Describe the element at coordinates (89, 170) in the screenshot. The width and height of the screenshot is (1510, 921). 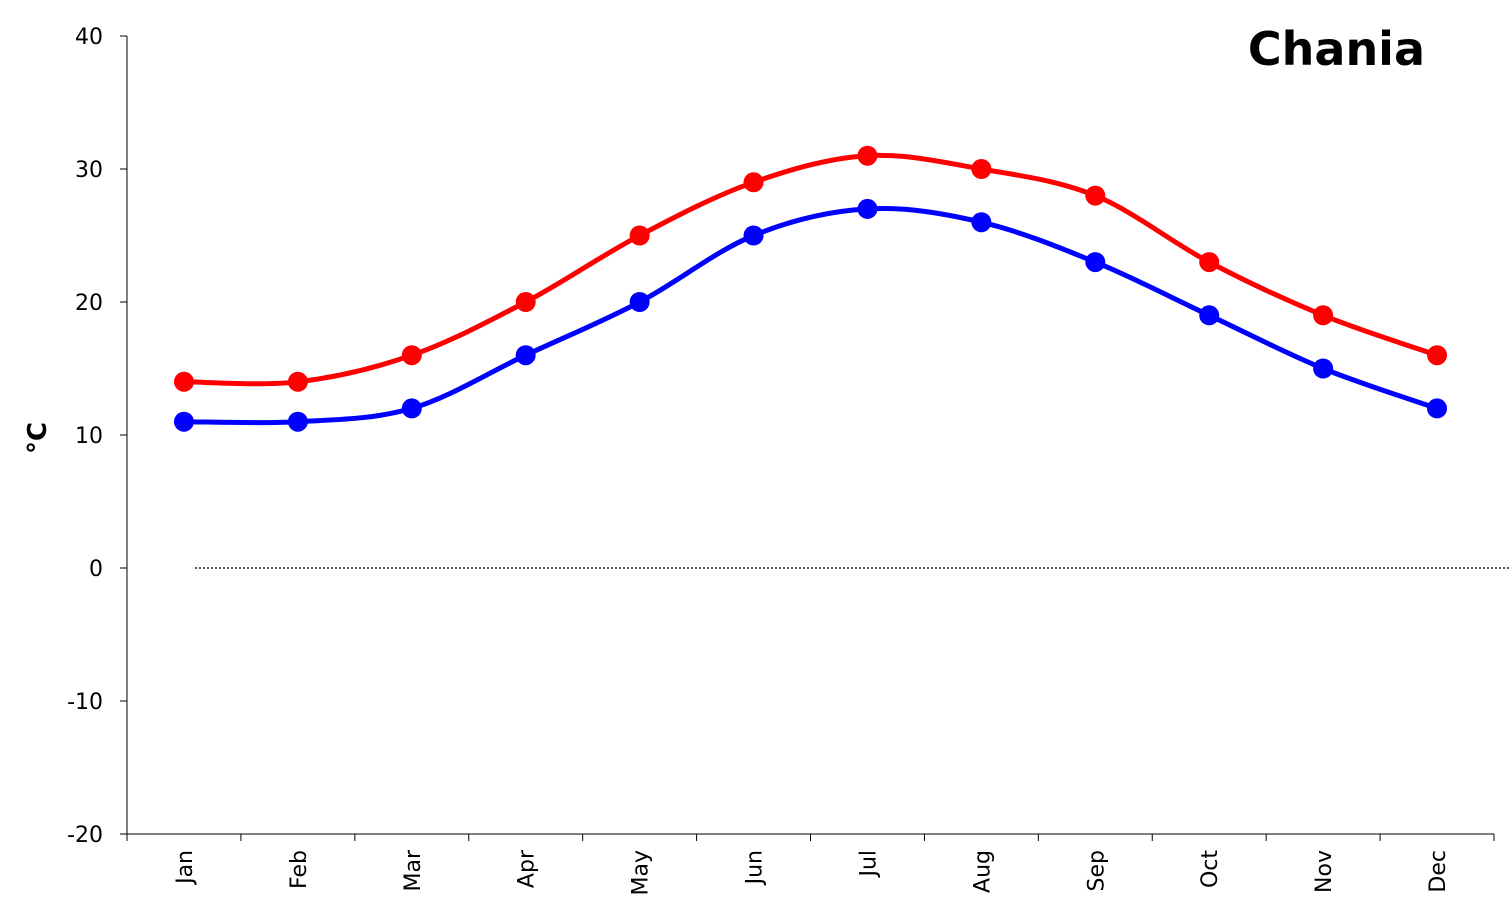
I see `y-tick-label: 30` at that location.